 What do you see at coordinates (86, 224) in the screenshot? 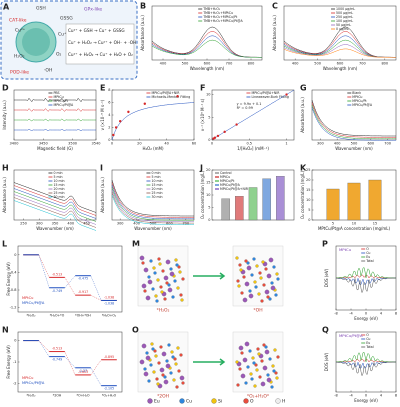
I see `x-tick-label: 450` at bounding box center [86, 224].